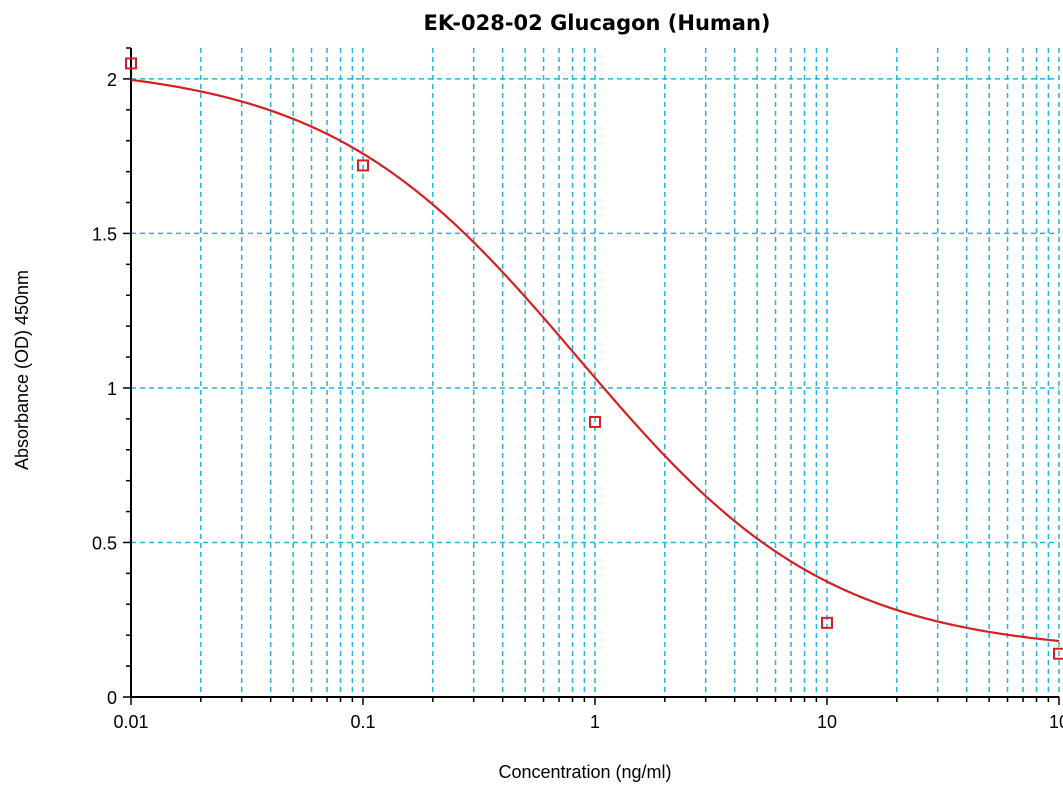 This screenshot has width=1063, height=787. What do you see at coordinates (588, 714) in the screenshot?
I see `x-axis-ticks: 0.01 0.1 1 10 10` at bounding box center [588, 714].